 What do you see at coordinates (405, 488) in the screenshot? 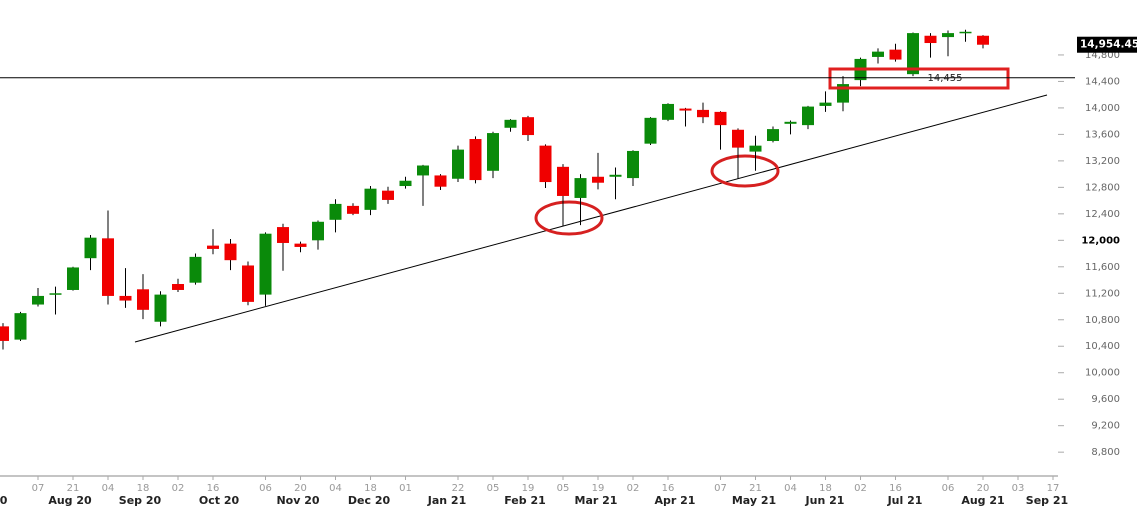
I see `x-tick-label: 01` at bounding box center [405, 488].